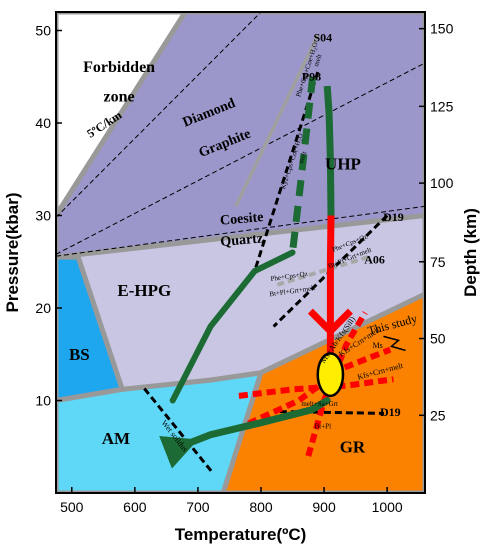 This screenshot has width=493, height=550. What do you see at coordinates (330, 375) in the screenshot?
I see `peak-ellipse` at bounding box center [330, 375].